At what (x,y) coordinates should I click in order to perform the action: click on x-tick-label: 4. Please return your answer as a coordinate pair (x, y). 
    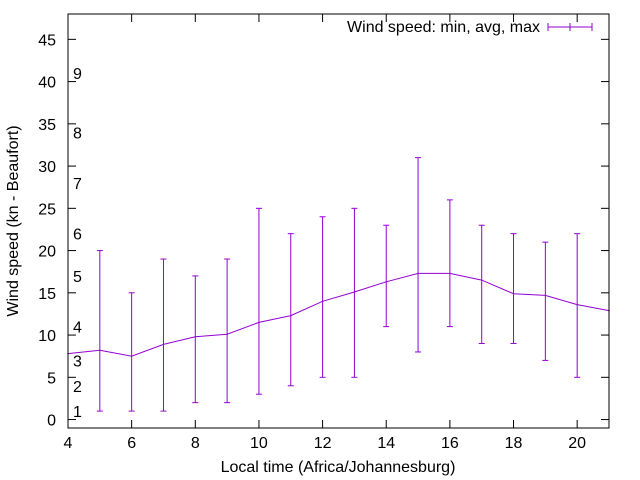
    Looking at the image, I should click on (68, 443).